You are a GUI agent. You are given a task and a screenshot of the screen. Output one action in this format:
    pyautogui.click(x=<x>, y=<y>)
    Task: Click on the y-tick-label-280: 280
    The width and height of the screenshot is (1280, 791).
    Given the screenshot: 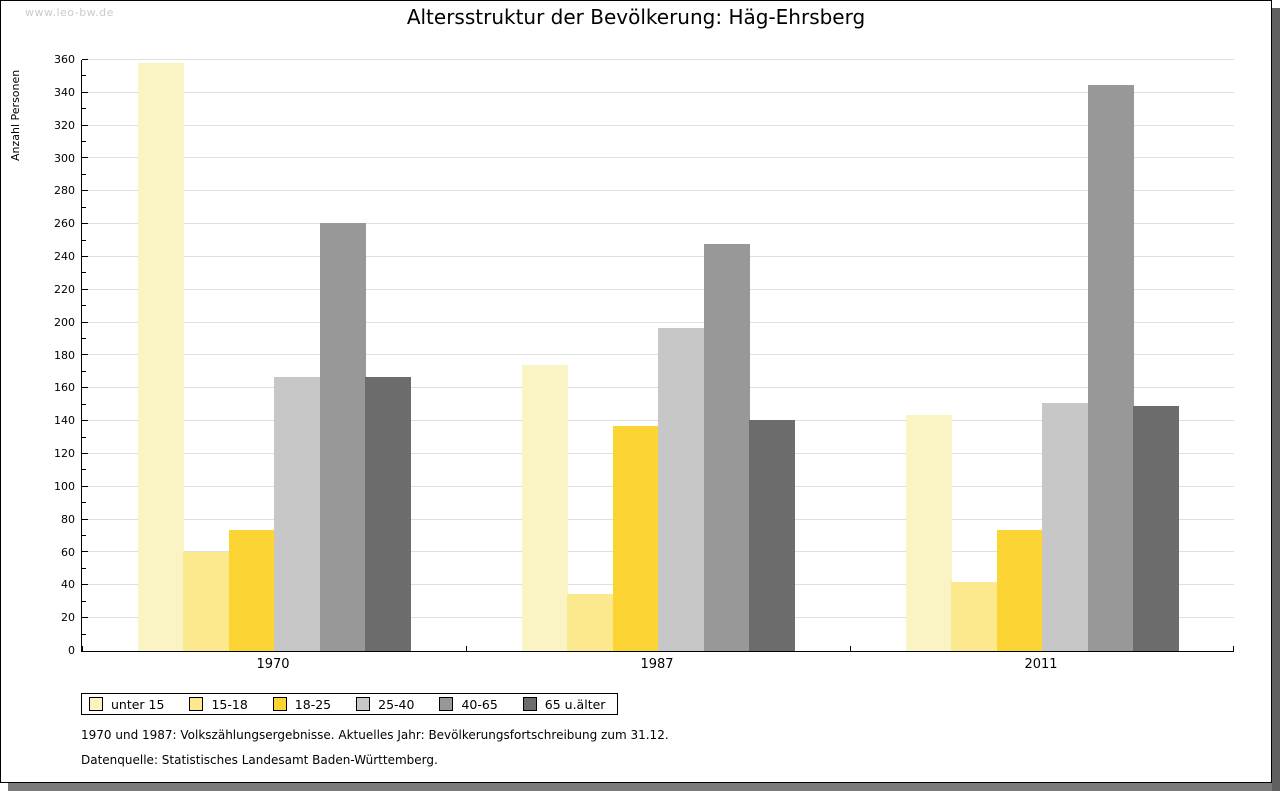 What is the action you would take?
    pyautogui.click(x=64, y=191)
    